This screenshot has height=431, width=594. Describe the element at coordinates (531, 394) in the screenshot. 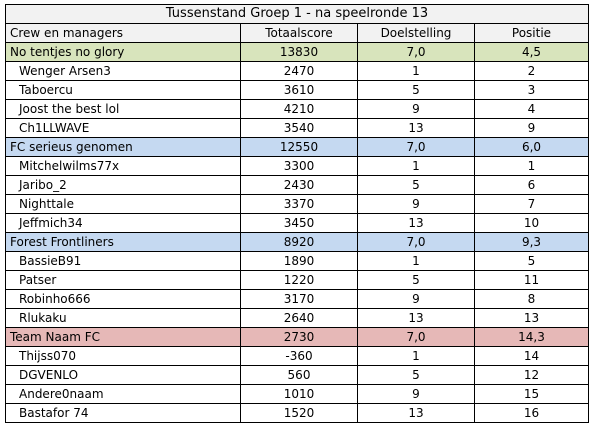

I see `manager-positie: 15` at that location.